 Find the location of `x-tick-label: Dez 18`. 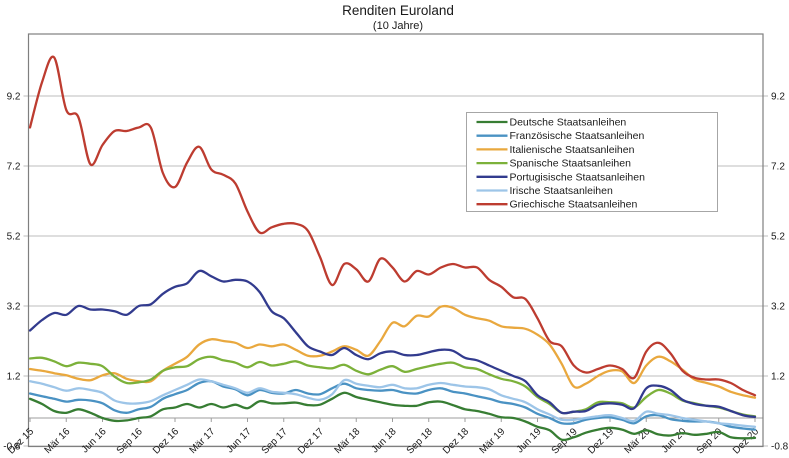

x-tick-label: Dez 18 is located at coordinates (456, 441).